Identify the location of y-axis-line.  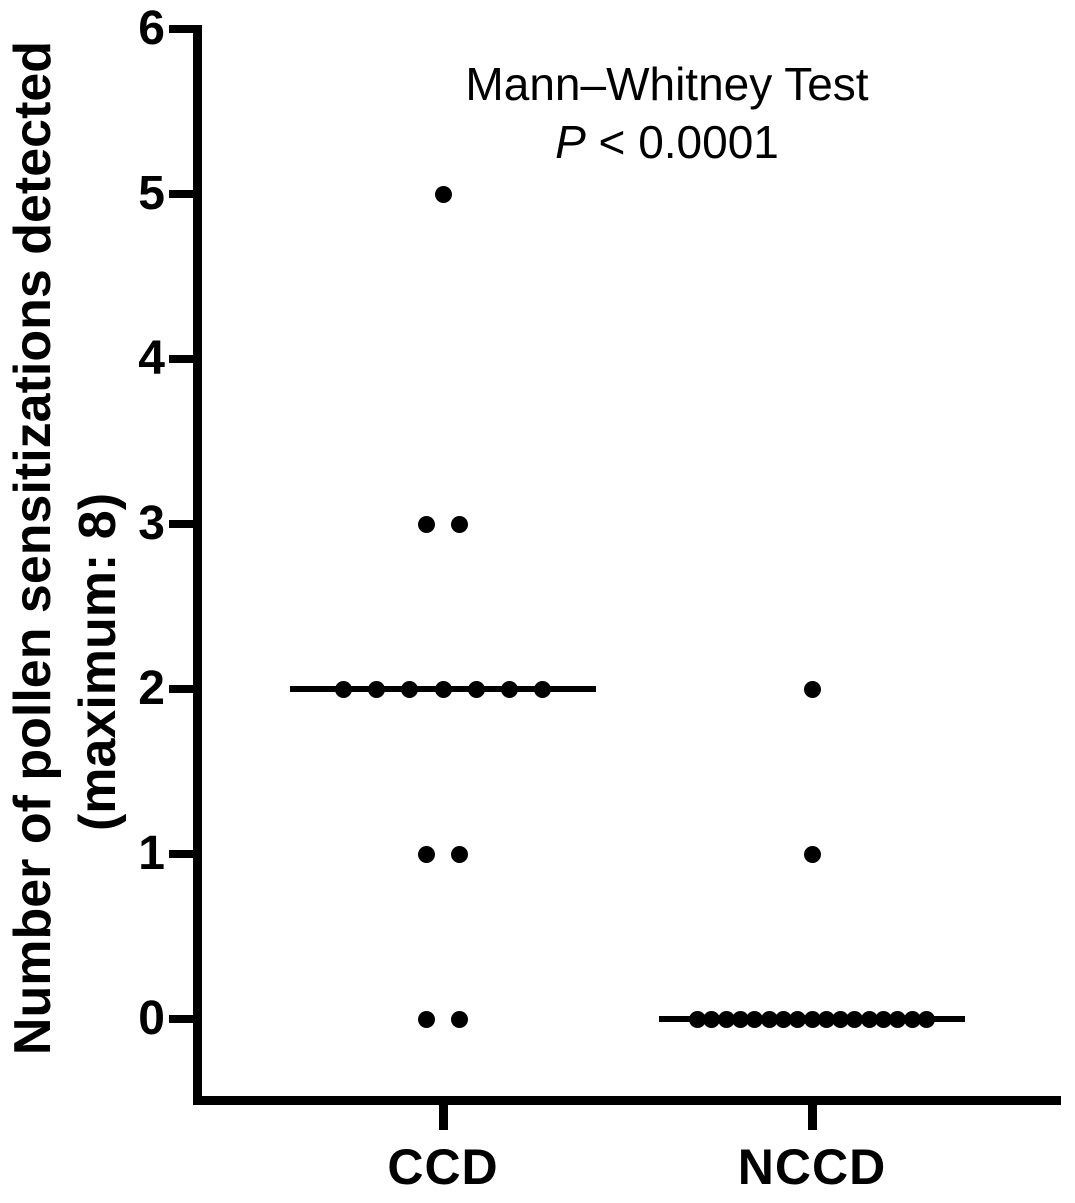
(197, 565).